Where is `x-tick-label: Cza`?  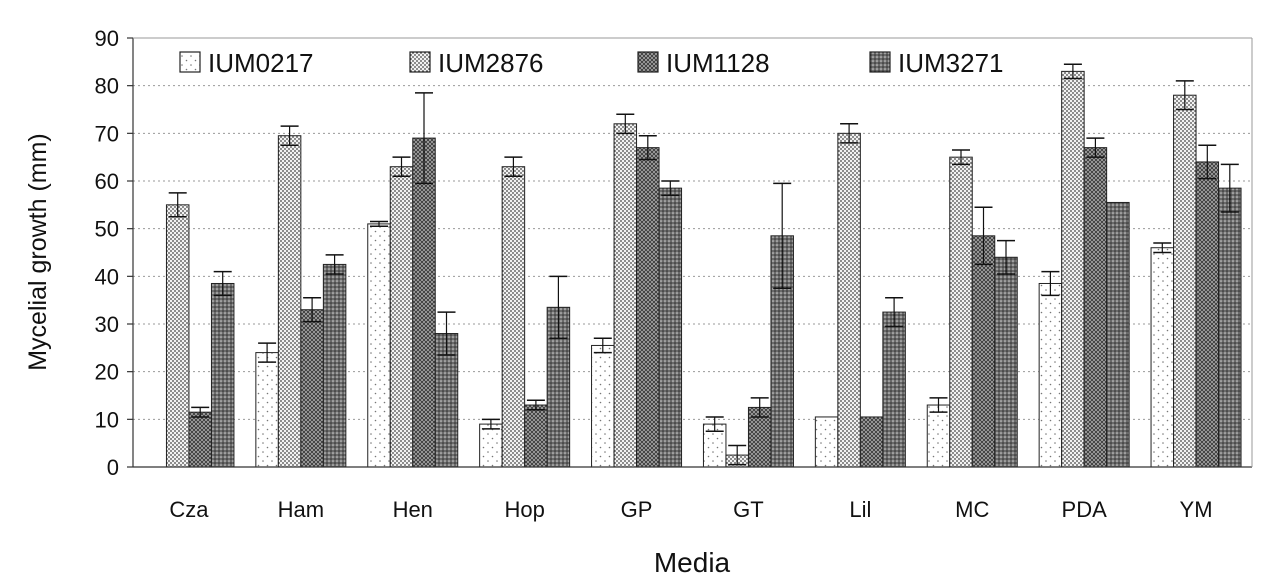 x-tick-label: Cza is located at coordinates (189, 509).